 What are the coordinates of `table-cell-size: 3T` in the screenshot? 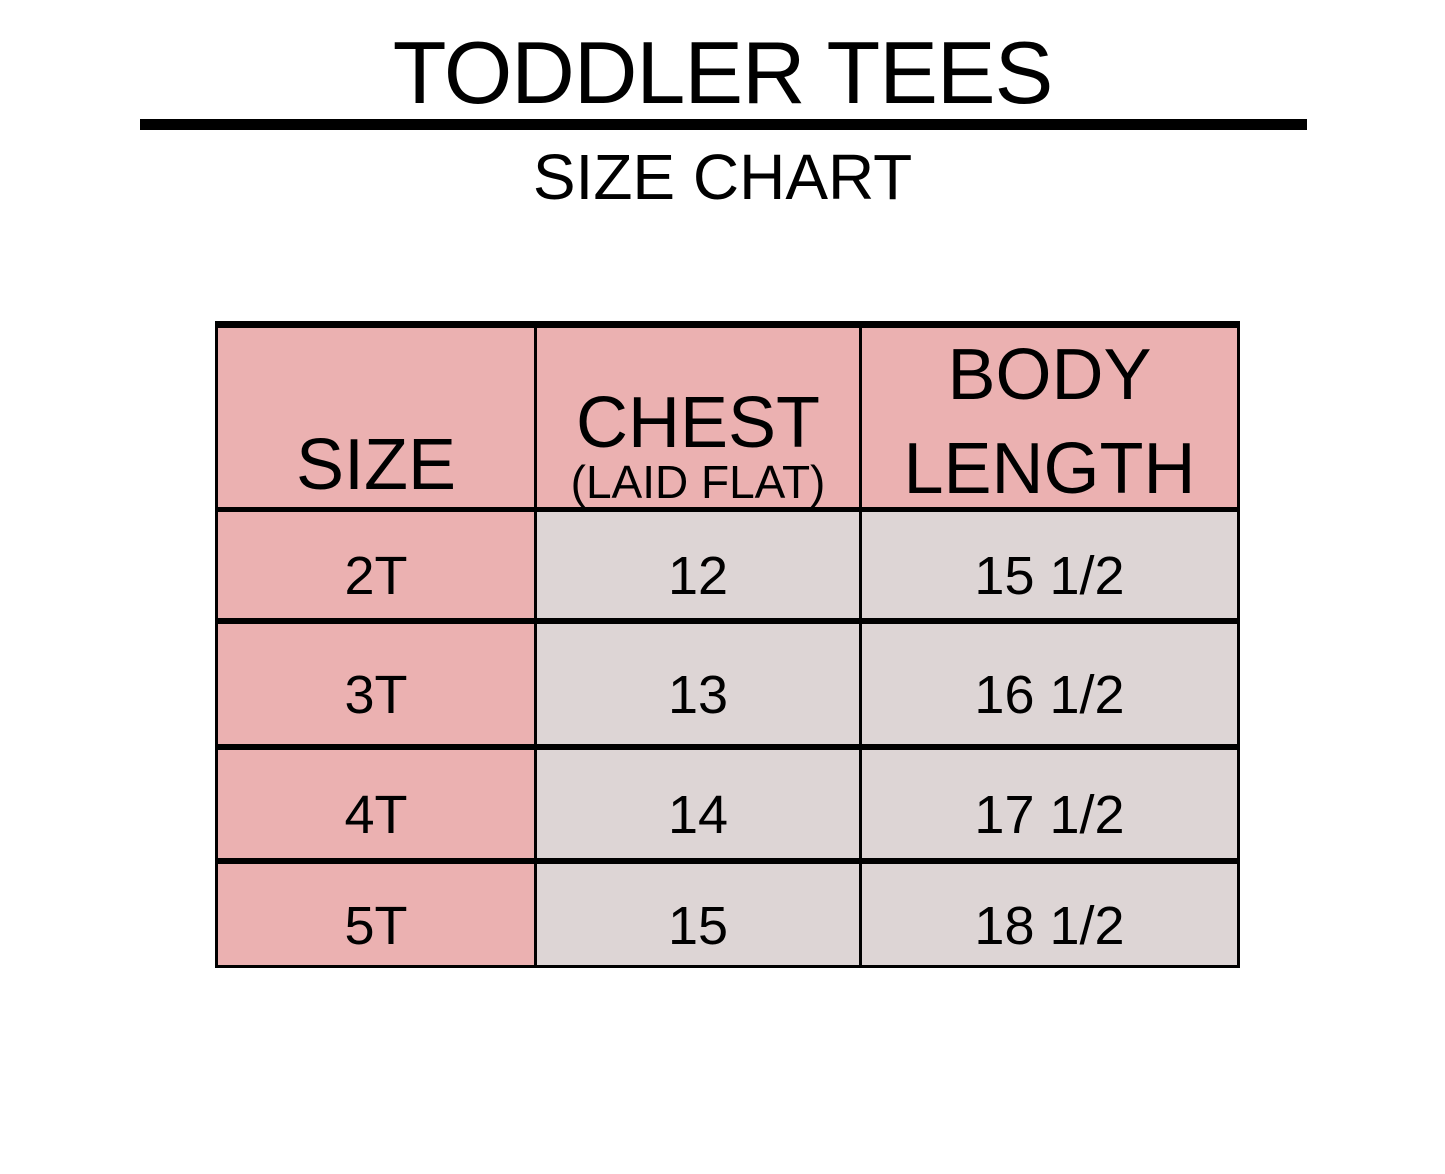 It's located at (376, 682).